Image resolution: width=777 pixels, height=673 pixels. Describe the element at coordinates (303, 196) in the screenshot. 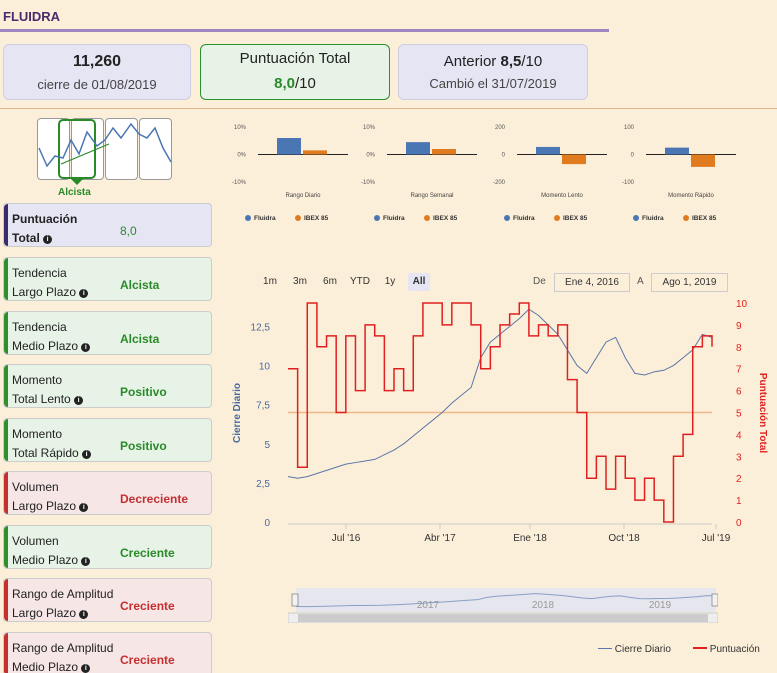

I see `mini-title: Rango Diario` at that location.